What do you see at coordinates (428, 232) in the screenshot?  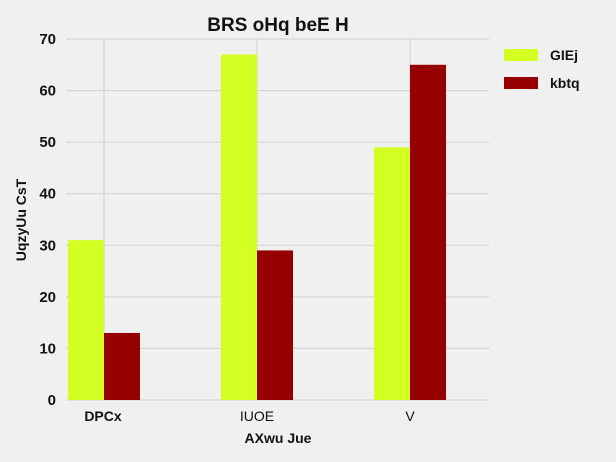 I see `bar-kbtq-V` at bounding box center [428, 232].